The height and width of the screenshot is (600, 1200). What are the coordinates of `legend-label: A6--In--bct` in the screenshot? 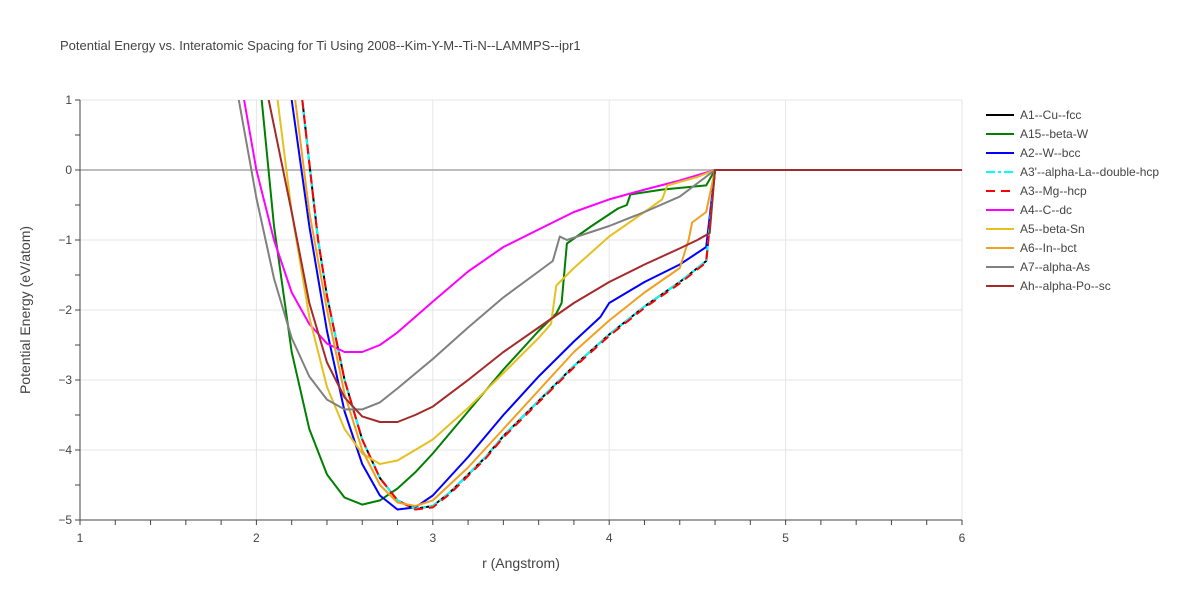 It's located at (1048, 248).